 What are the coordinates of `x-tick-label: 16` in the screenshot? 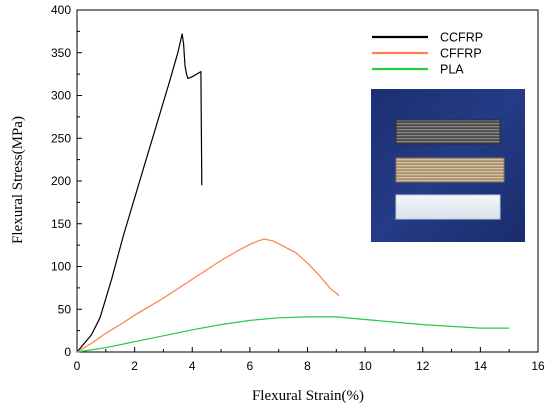 It's located at (538, 366).